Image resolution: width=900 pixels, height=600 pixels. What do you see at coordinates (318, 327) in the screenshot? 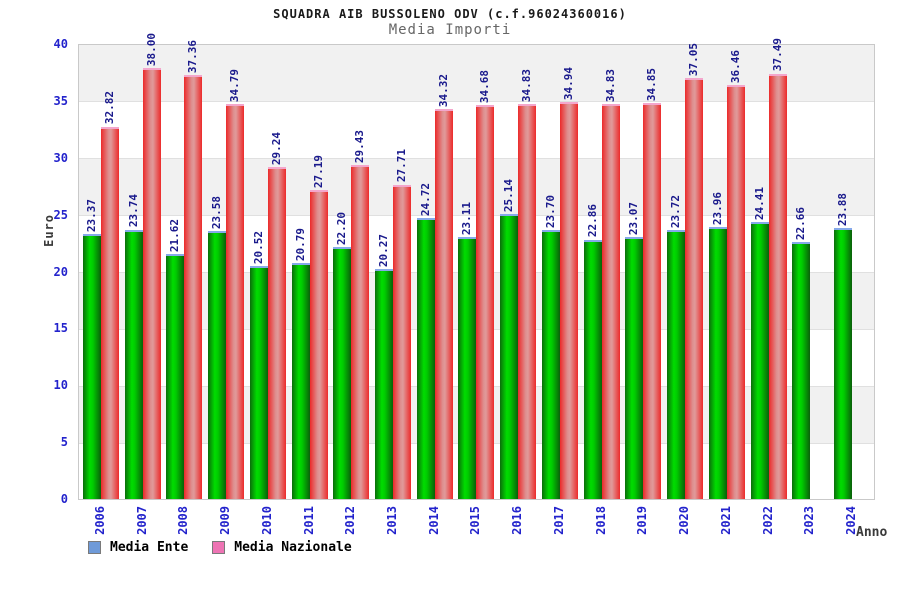
I see `bar-media-nazionale-2011: 27.19` at bounding box center [318, 327].